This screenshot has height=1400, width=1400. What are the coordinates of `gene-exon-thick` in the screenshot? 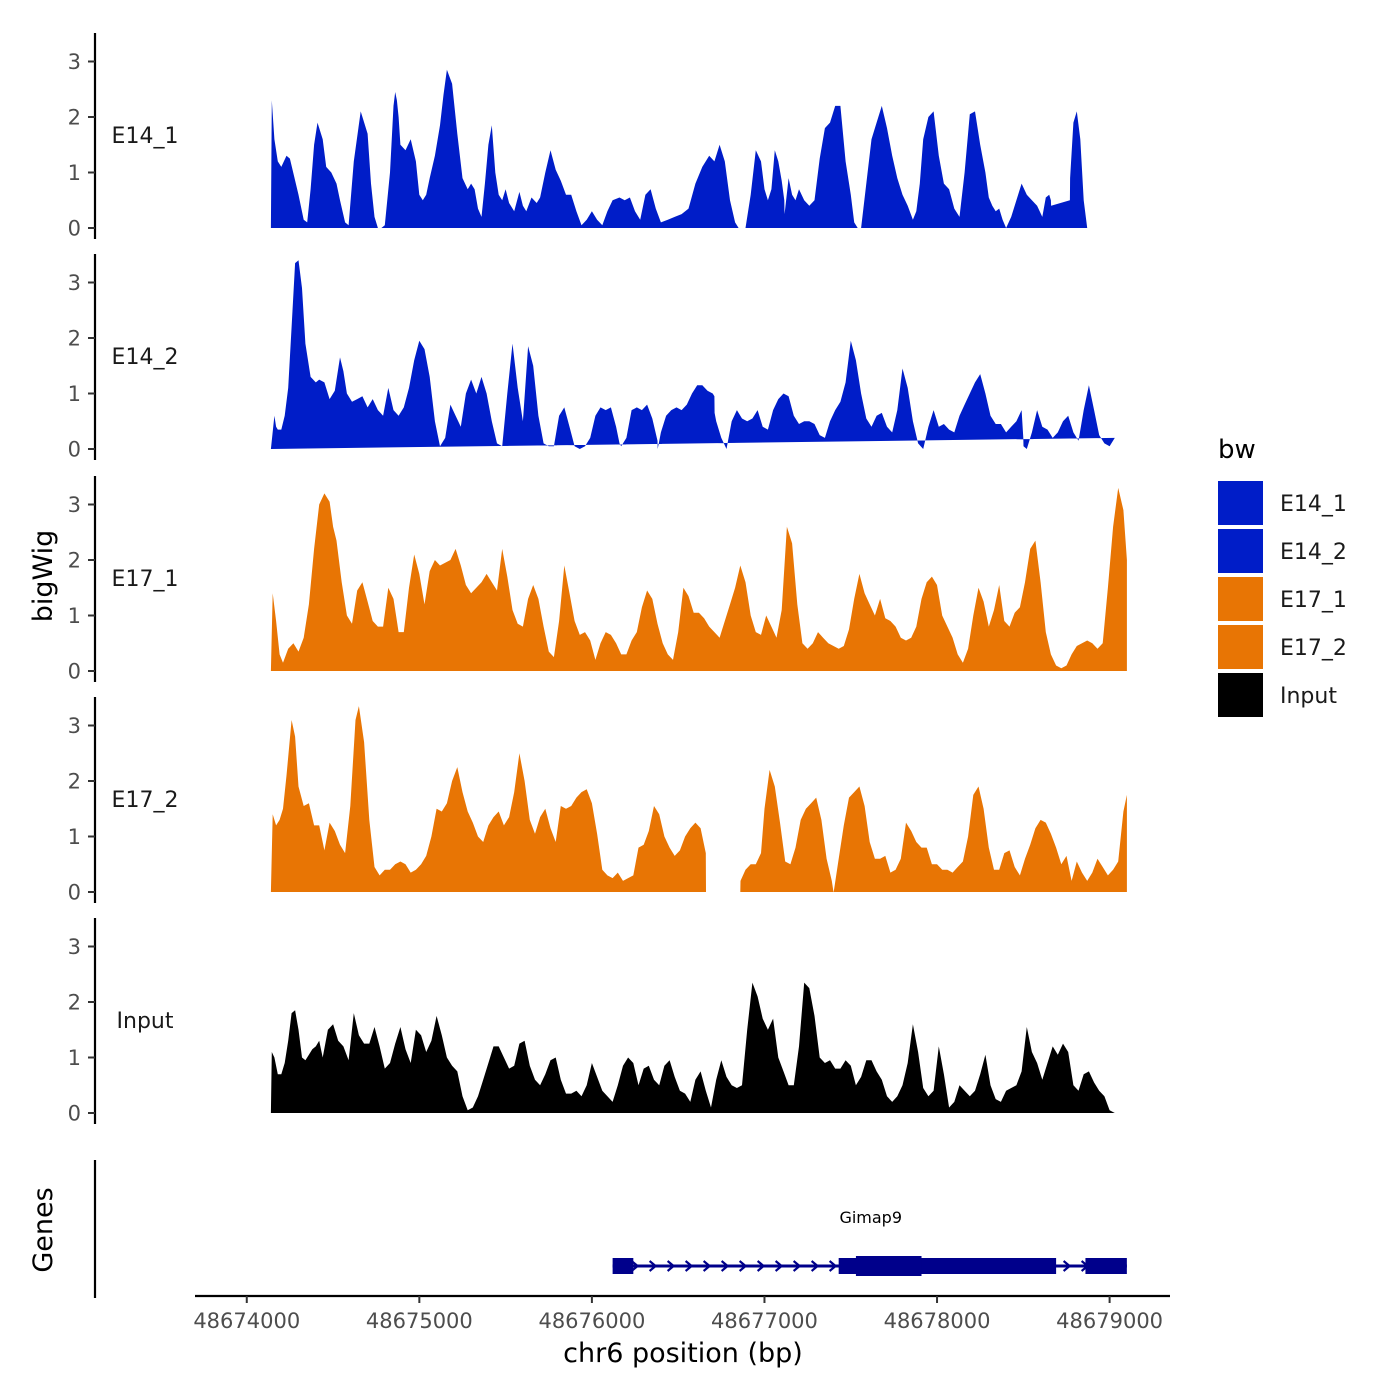 It's located at (888, 1266).